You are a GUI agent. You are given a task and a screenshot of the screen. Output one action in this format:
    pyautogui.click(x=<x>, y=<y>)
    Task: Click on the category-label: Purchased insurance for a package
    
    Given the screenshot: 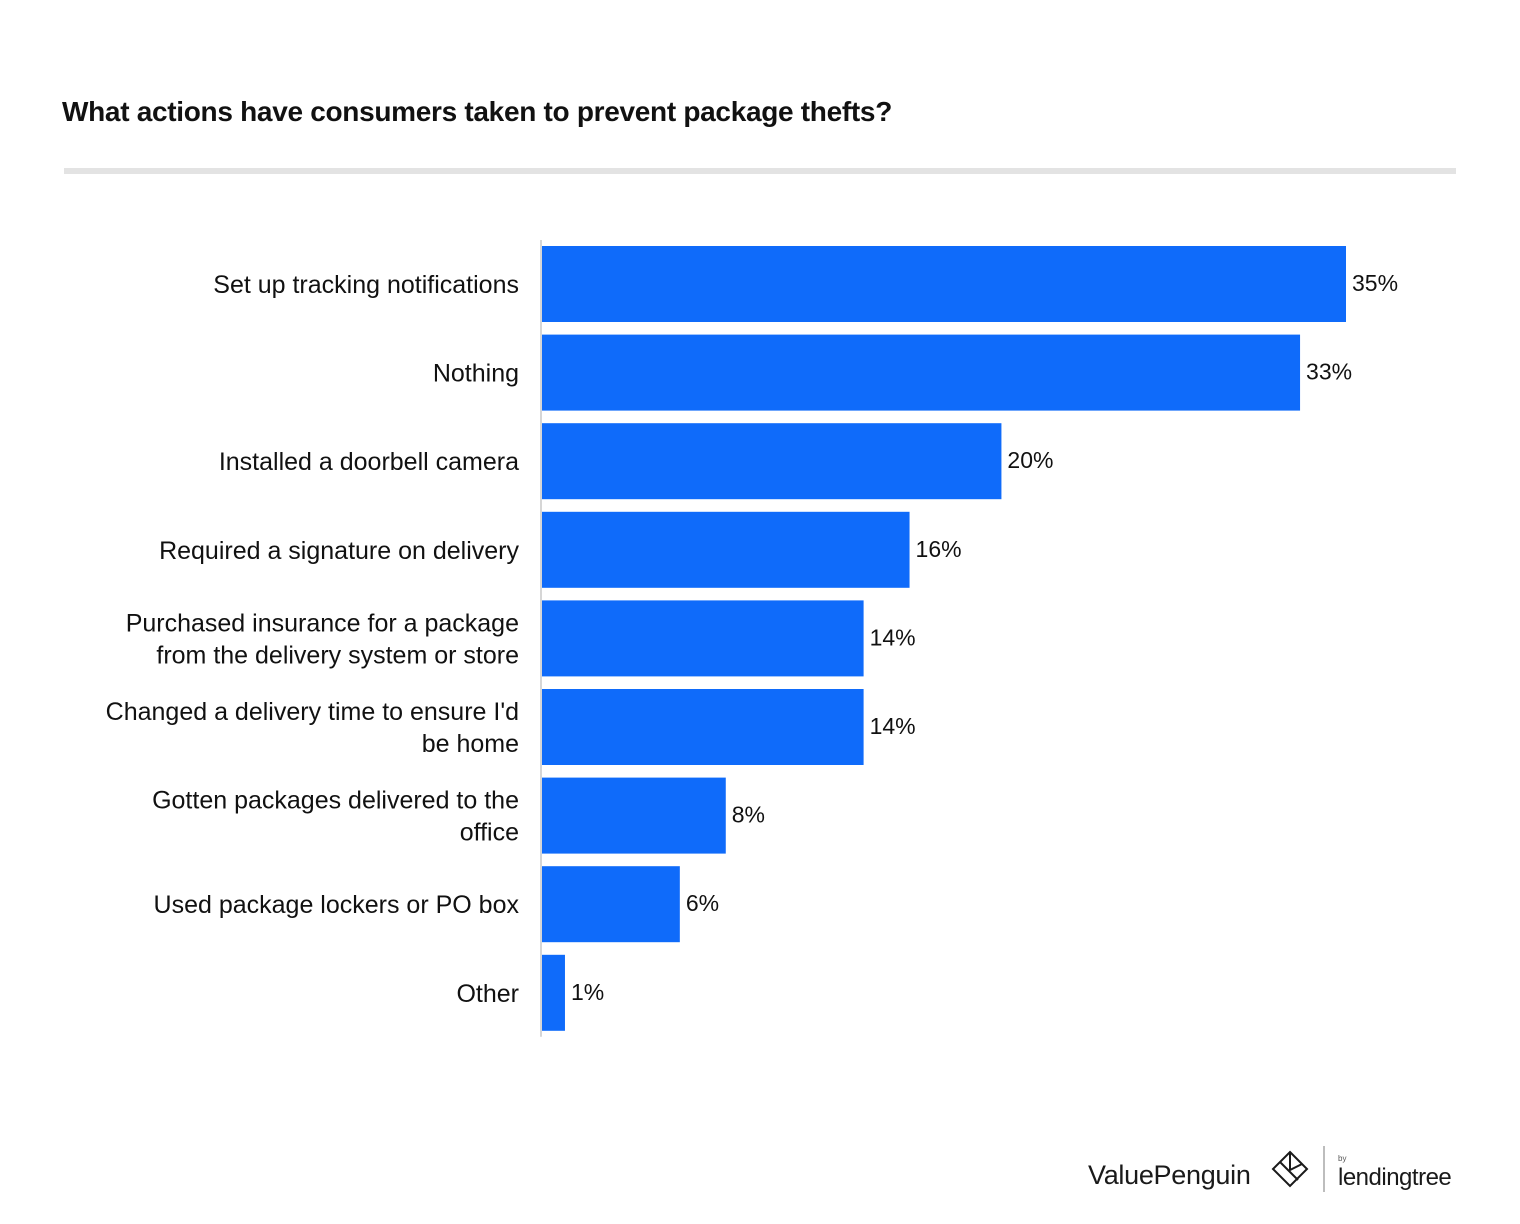 What is the action you would take?
    pyautogui.click(x=322, y=623)
    